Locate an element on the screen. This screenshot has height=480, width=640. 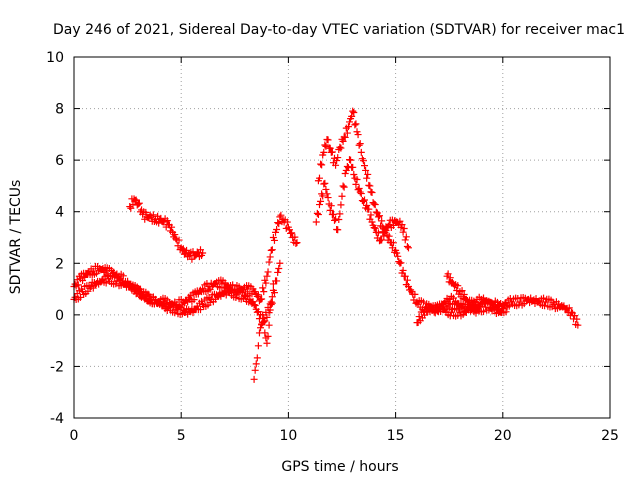
y-tick-label: 6 is located at coordinates (59, 161).